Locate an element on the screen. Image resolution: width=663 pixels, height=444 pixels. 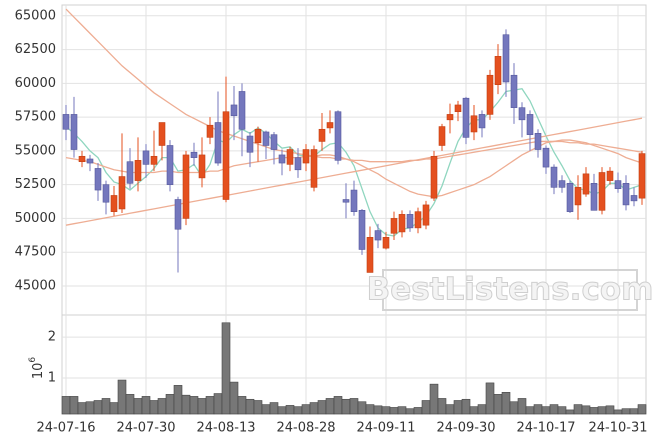
y-tick-label: 2 is located at coordinates (52, 337).